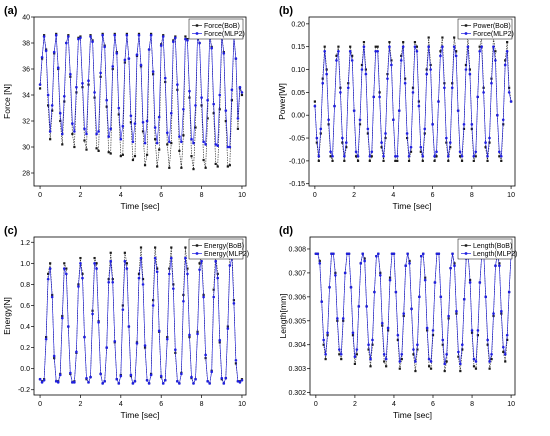 This screenshot has width=550, height=436. What do you see at coordinates (472, 404) in the screenshot?
I see `x-tick-label: 8` at bounding box center [472, 404].